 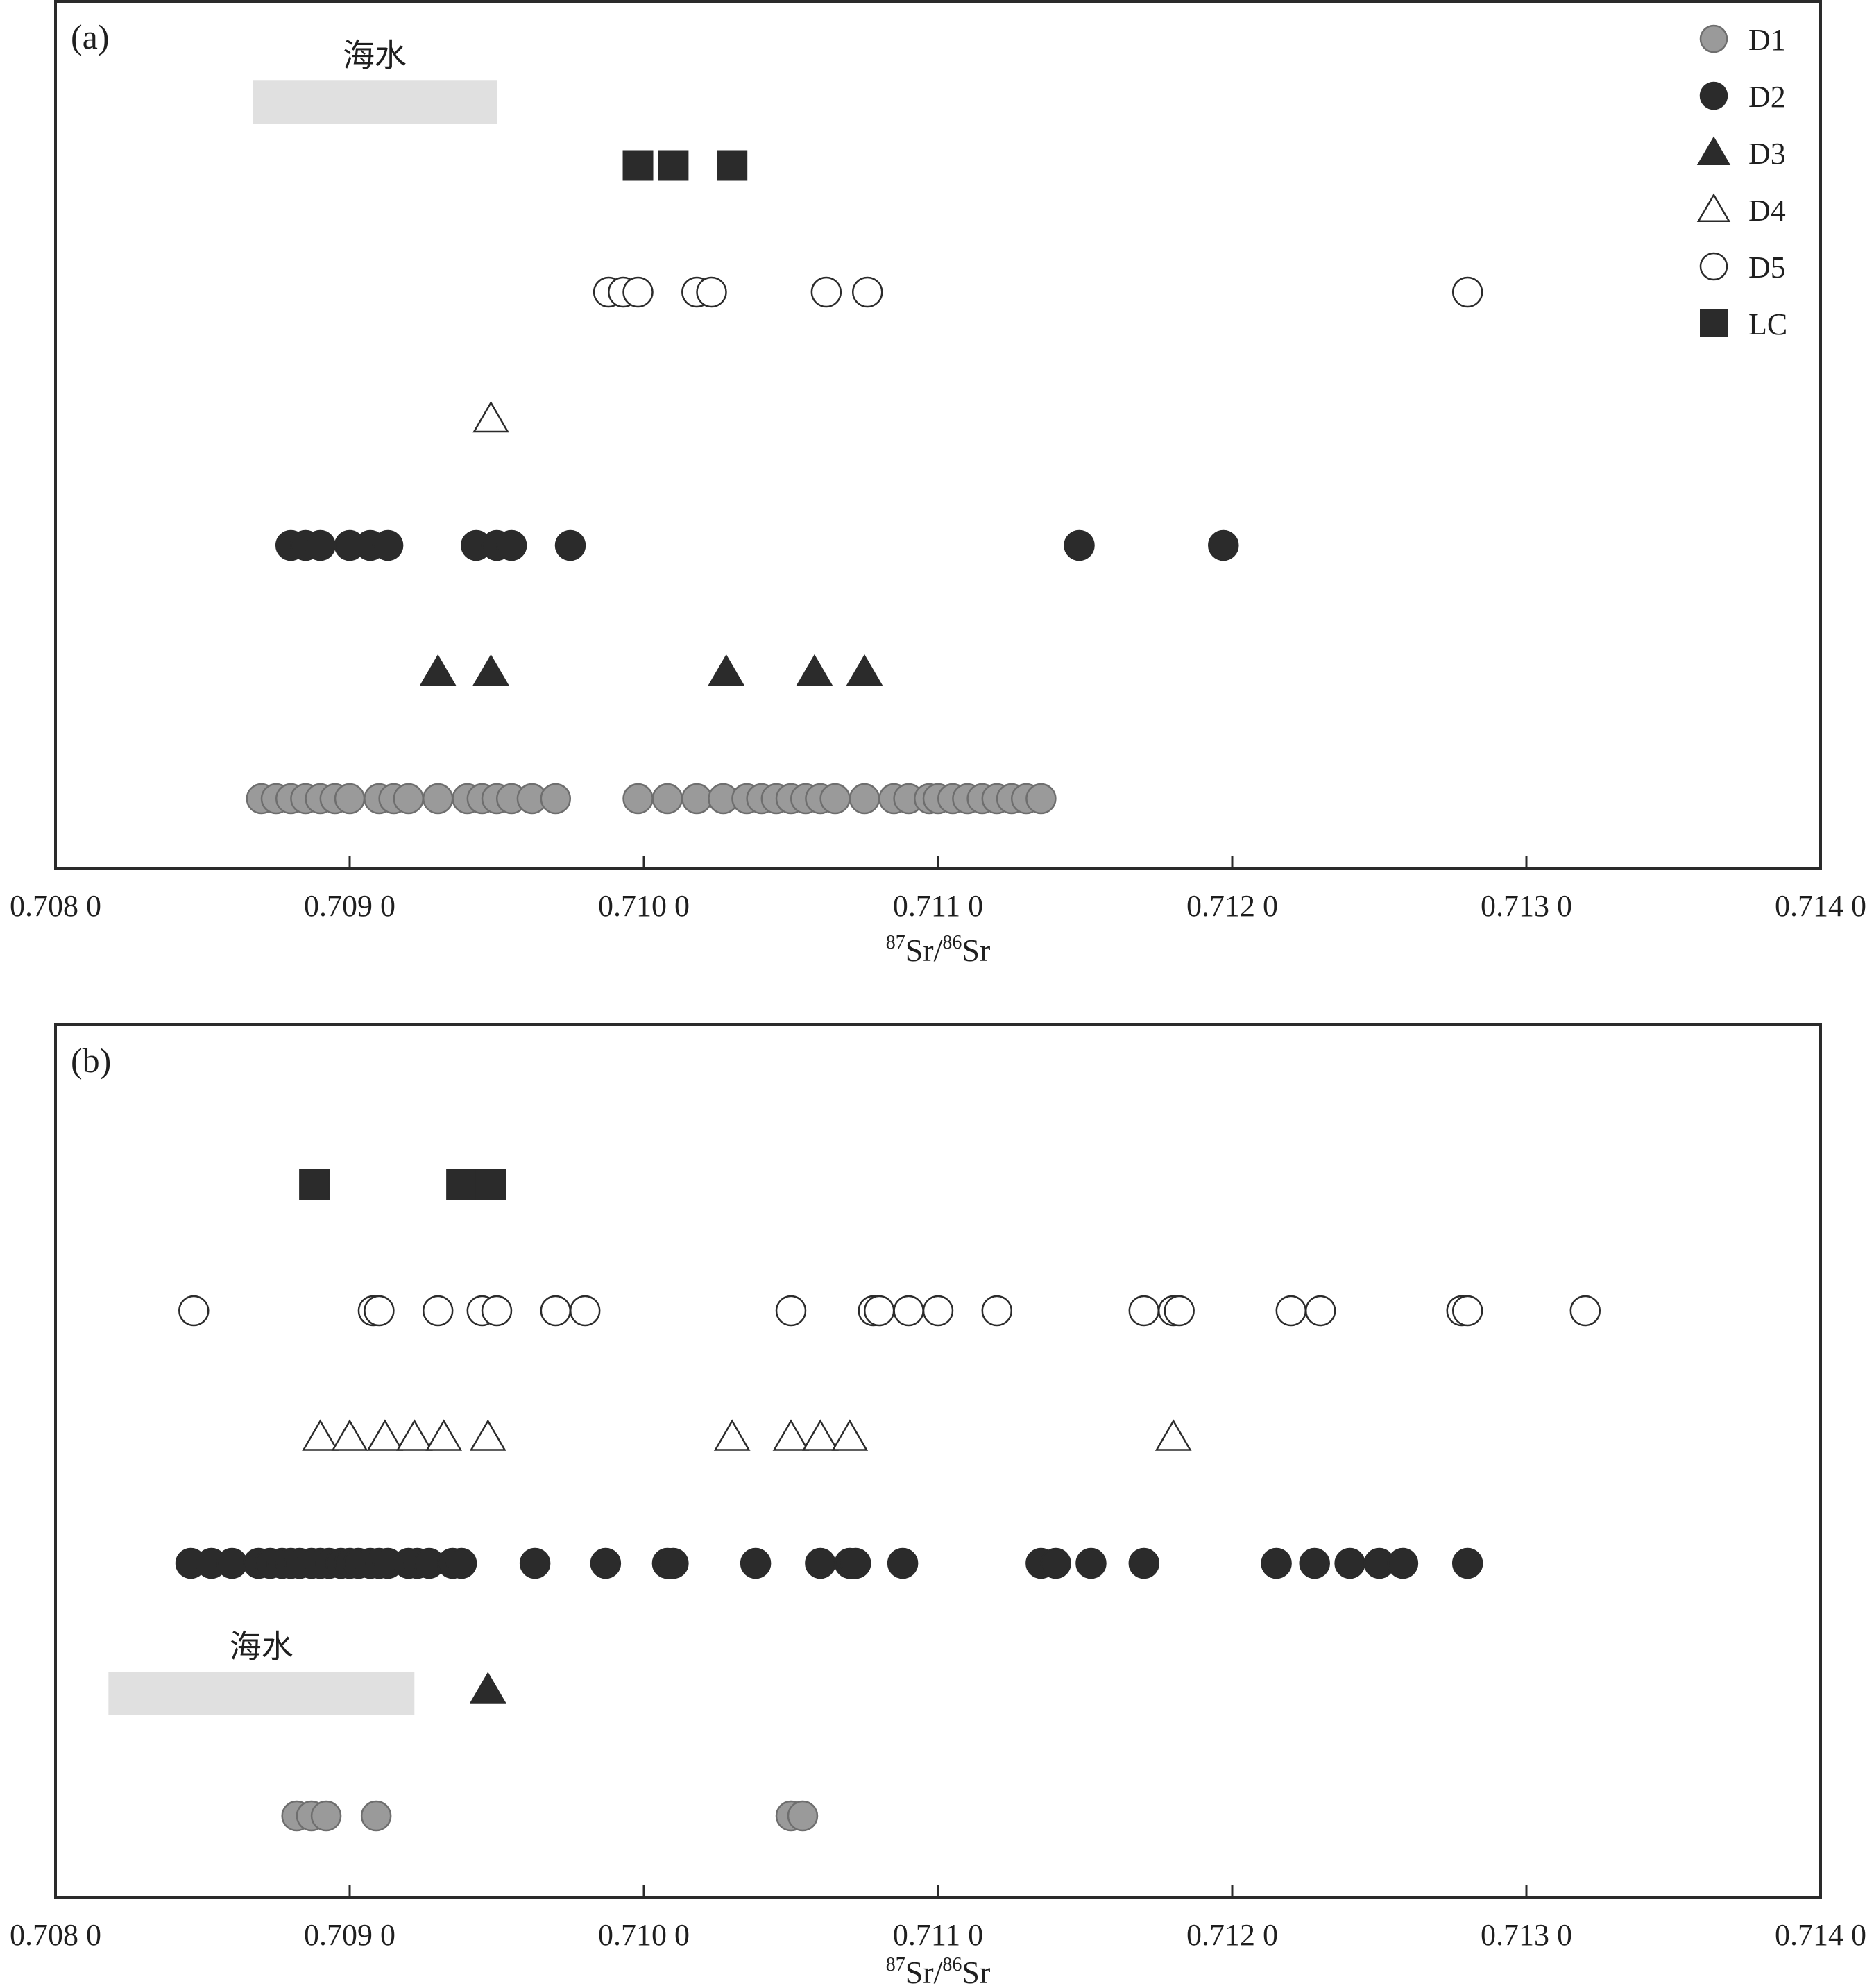 What do you see at coordinates (1767, 97) in the screenshot?
I see `legend-label: D2` at bounding box center [1767, 97].